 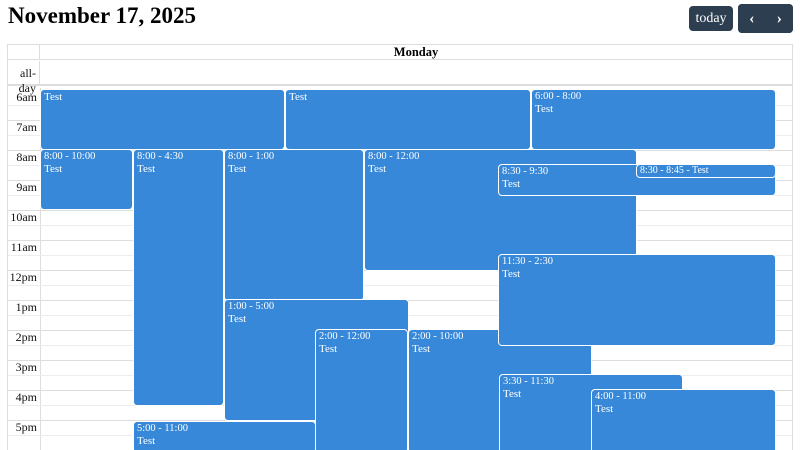 I want to click on axis-separator, so click(x=40, y=269).